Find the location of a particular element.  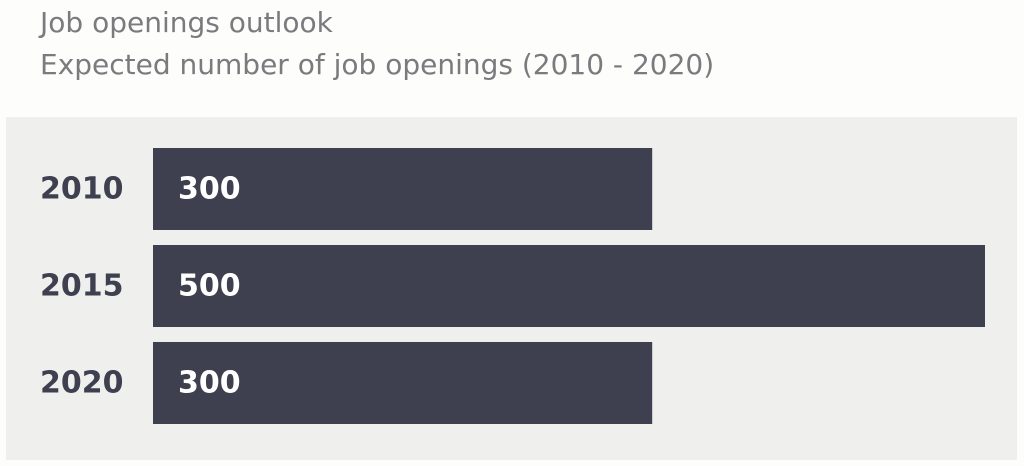

category-label-2015: 2015 is located at coordinates (82, 286).